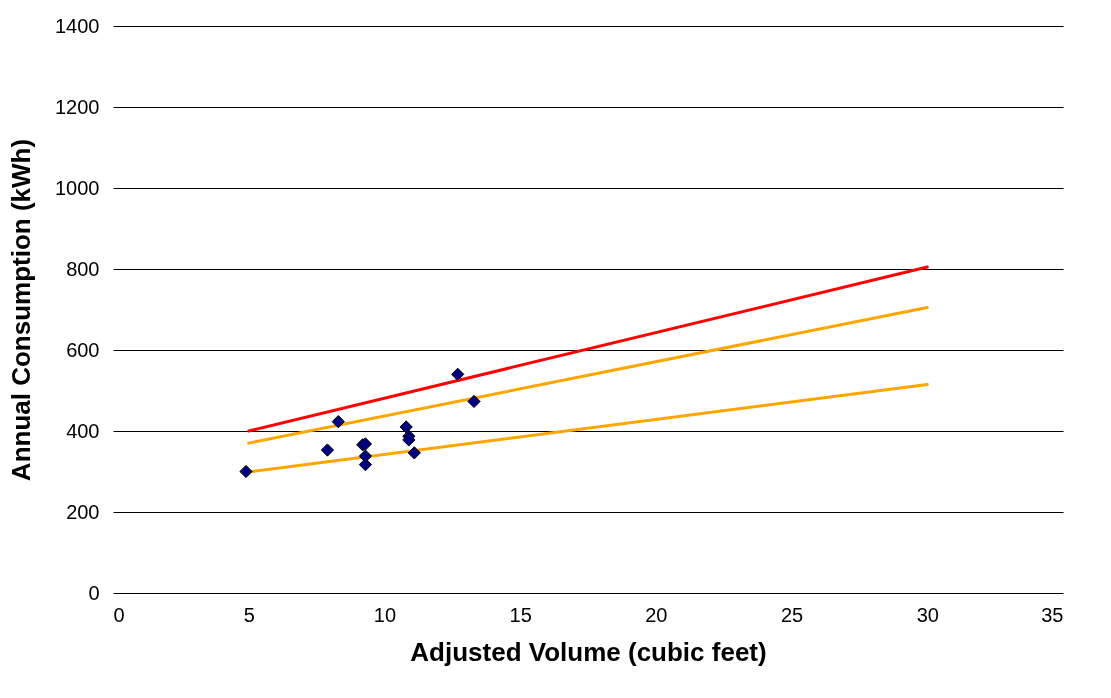 This screenshot has height=698, width=1111. What do you see at coordinates (77, 25) in the screenshot?
I see `y-tick-label: 1400` at bounding box center [77, 25].